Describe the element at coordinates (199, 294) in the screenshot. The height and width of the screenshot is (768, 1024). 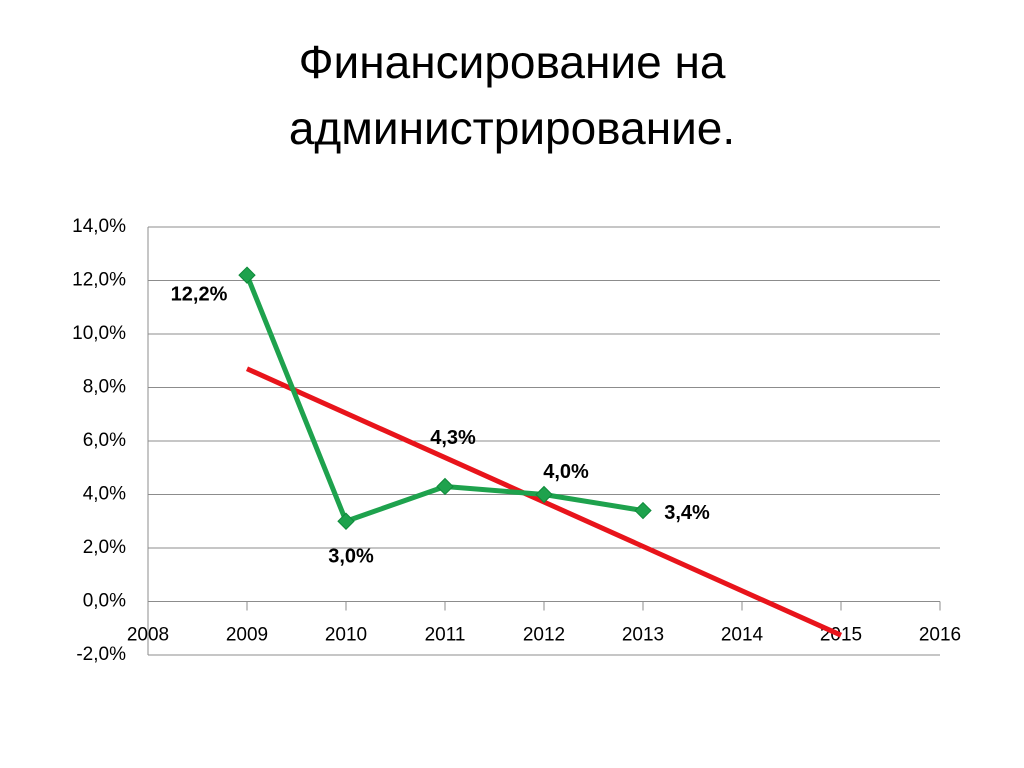
I see `data-label: 12,2%` at that location.